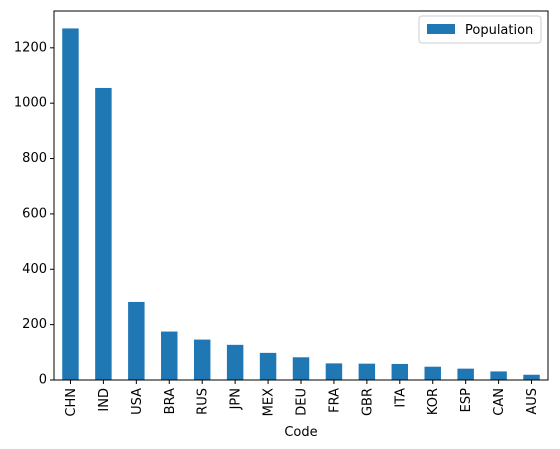  What do you see at coordinates (30, 103) in the screenshot?
I see `y-tick-label: 1000` at bounding box center [30, 103].